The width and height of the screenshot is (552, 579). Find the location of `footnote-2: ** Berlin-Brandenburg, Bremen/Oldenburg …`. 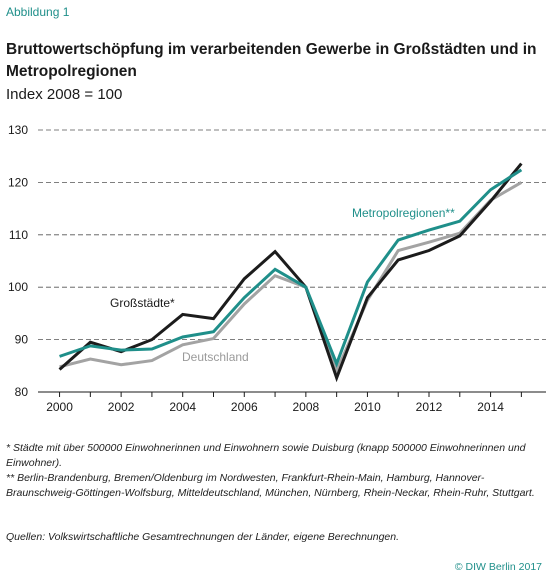

footnote-2: ** Berlin-Brandenburg, Bremen/Oldenburg … is located at coordinates (270, 485).